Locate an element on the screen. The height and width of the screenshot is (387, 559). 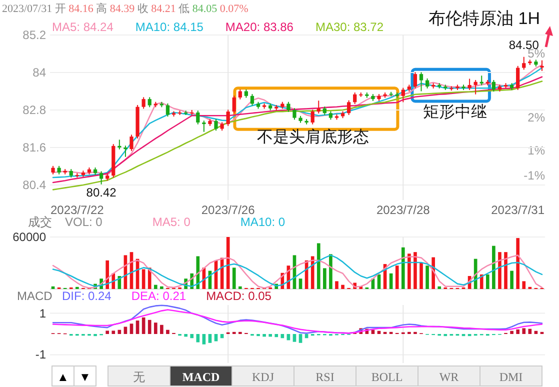
text: KDJ is located at coordinates (263, 377).